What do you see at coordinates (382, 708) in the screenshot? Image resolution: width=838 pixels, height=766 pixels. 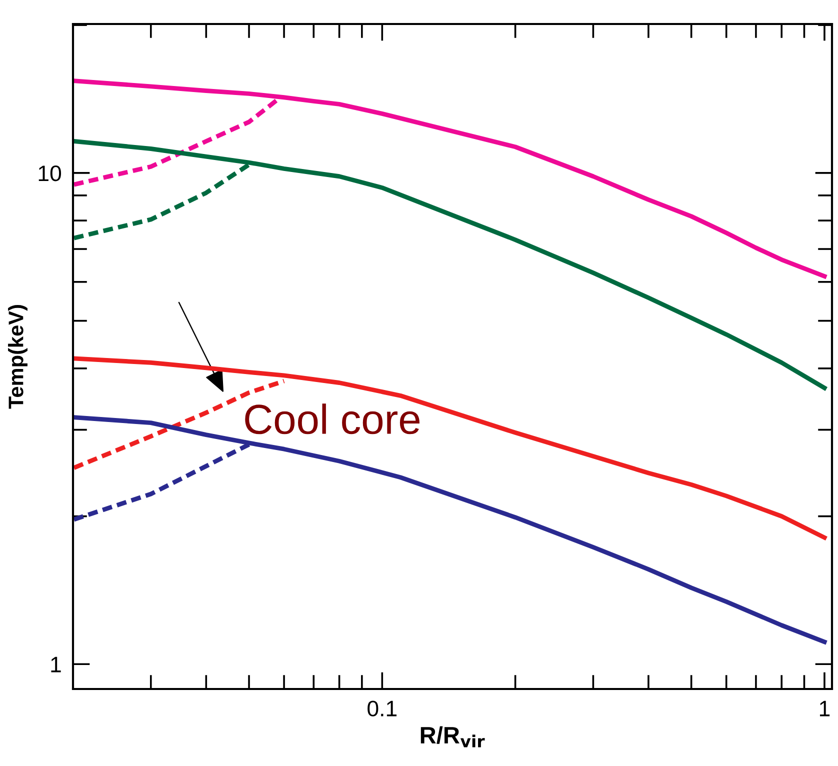 I see `x-tick-label: 0.1` at bounding box center [382, 708].